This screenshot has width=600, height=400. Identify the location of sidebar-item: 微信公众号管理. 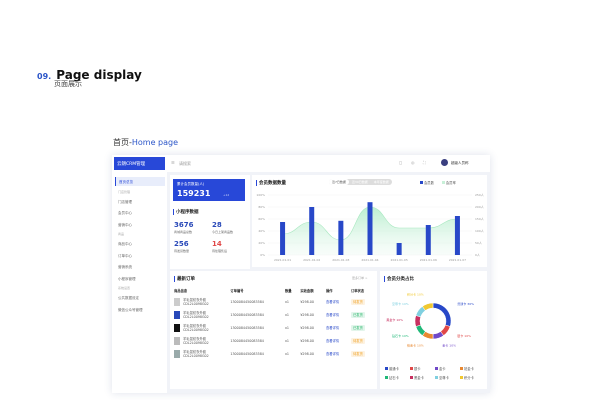
(130, 309).